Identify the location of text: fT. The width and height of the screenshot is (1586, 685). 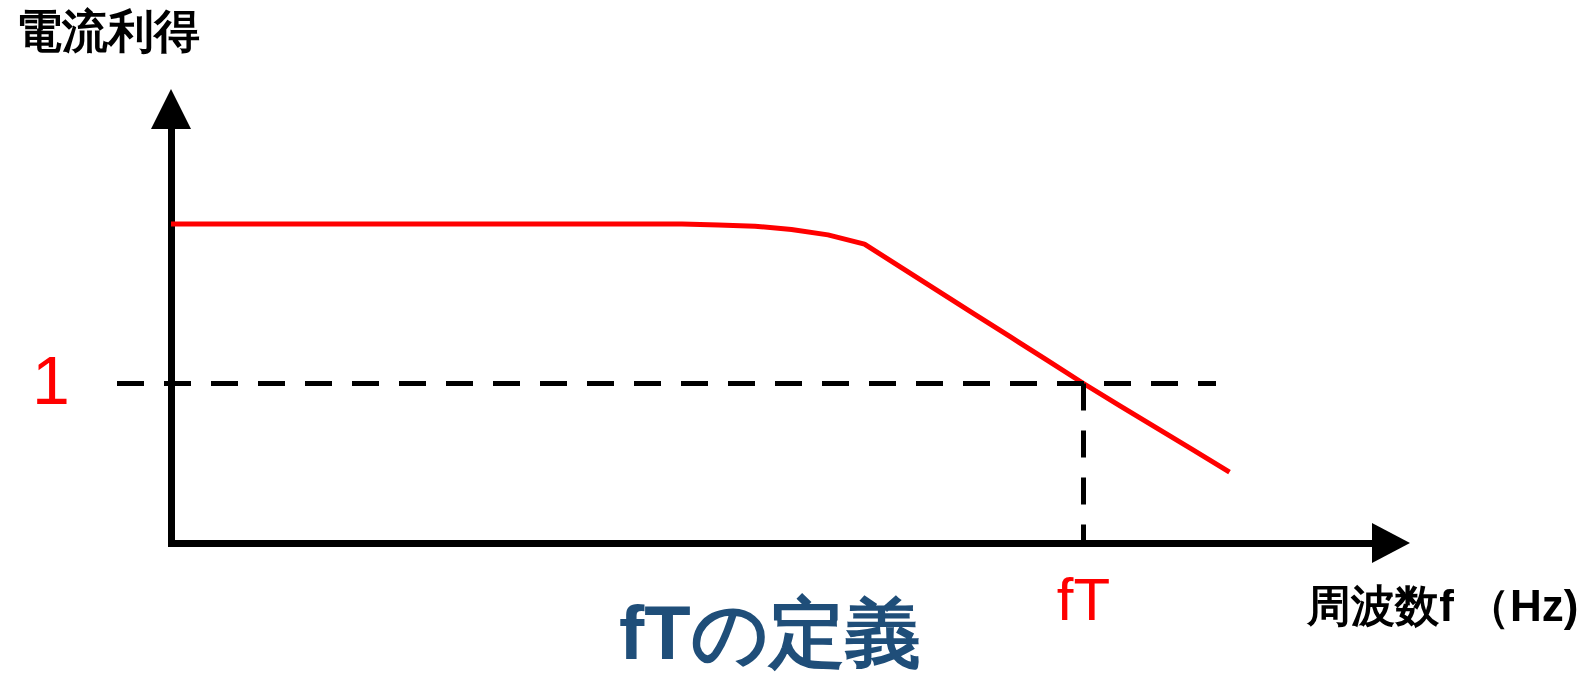
(1083, 599).